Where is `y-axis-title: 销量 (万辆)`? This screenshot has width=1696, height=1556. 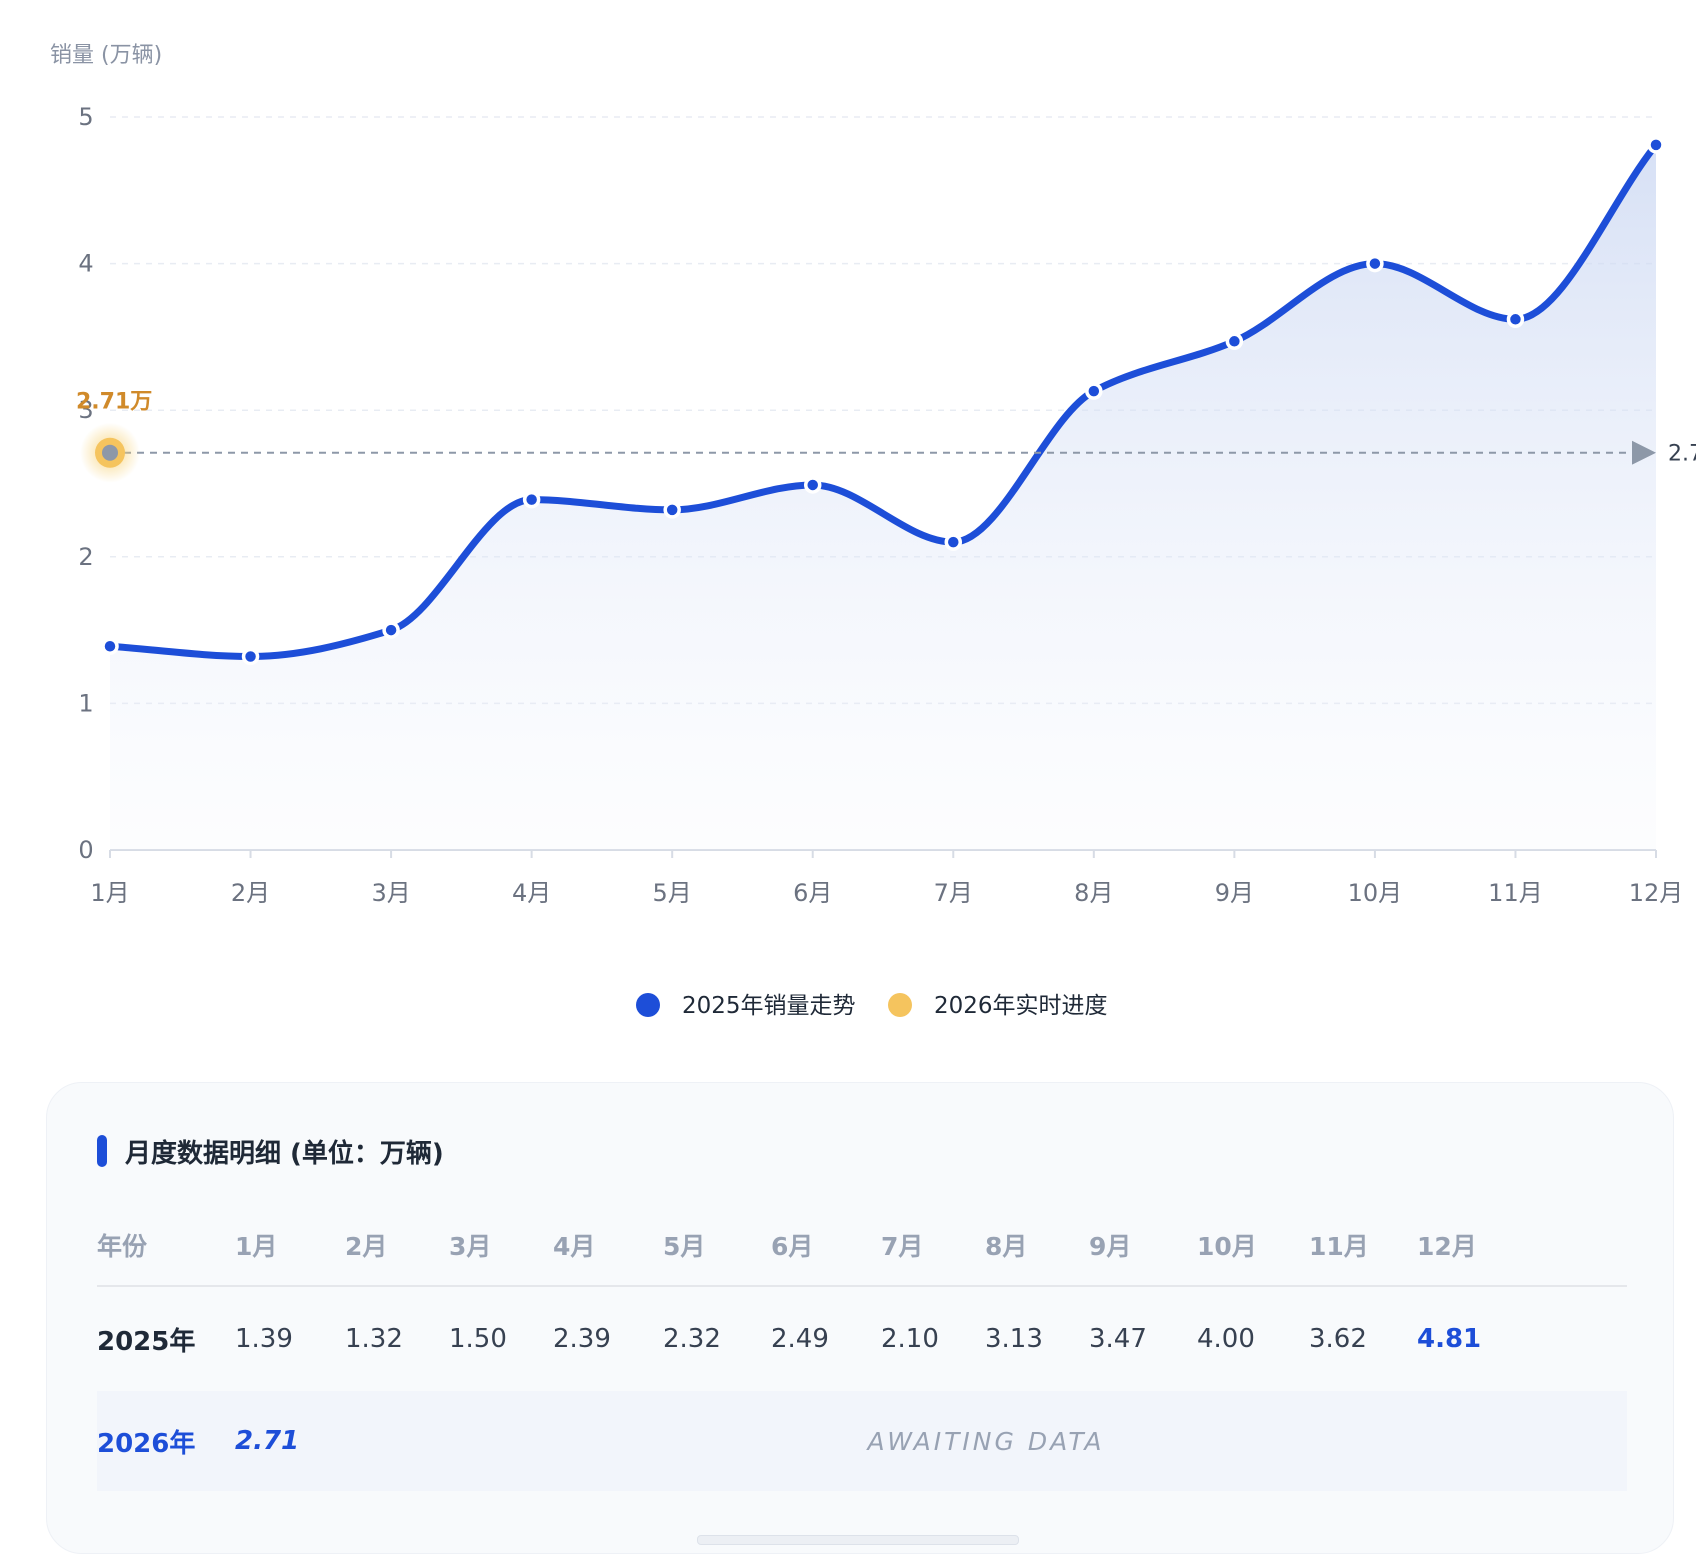
y-axis-title: 销量 (万辆) is located at coordinates (106, 55).